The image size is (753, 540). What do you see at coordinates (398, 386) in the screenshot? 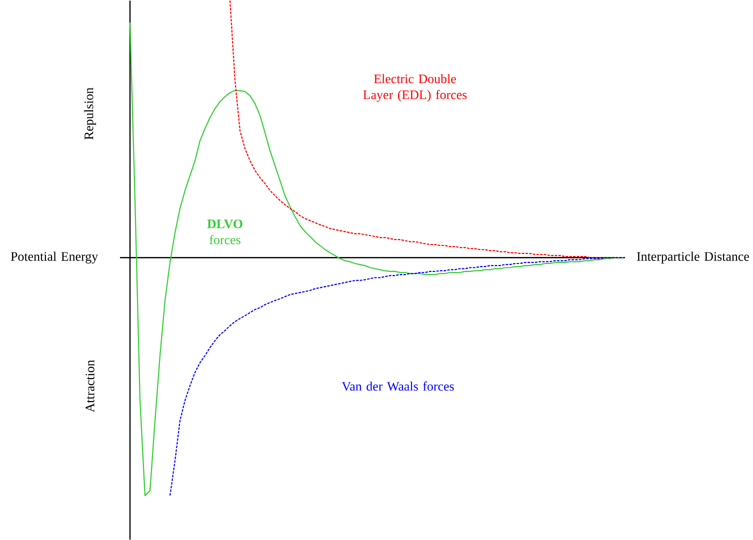
I see `text: Van der Waals forces` at bounding box center [398, 386].